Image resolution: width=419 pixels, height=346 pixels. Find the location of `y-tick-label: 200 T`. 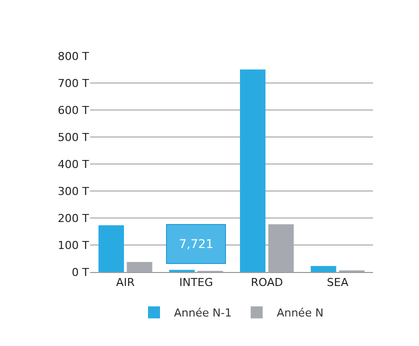

y-tick-label: 200 T is located at coordinates (74, 218).